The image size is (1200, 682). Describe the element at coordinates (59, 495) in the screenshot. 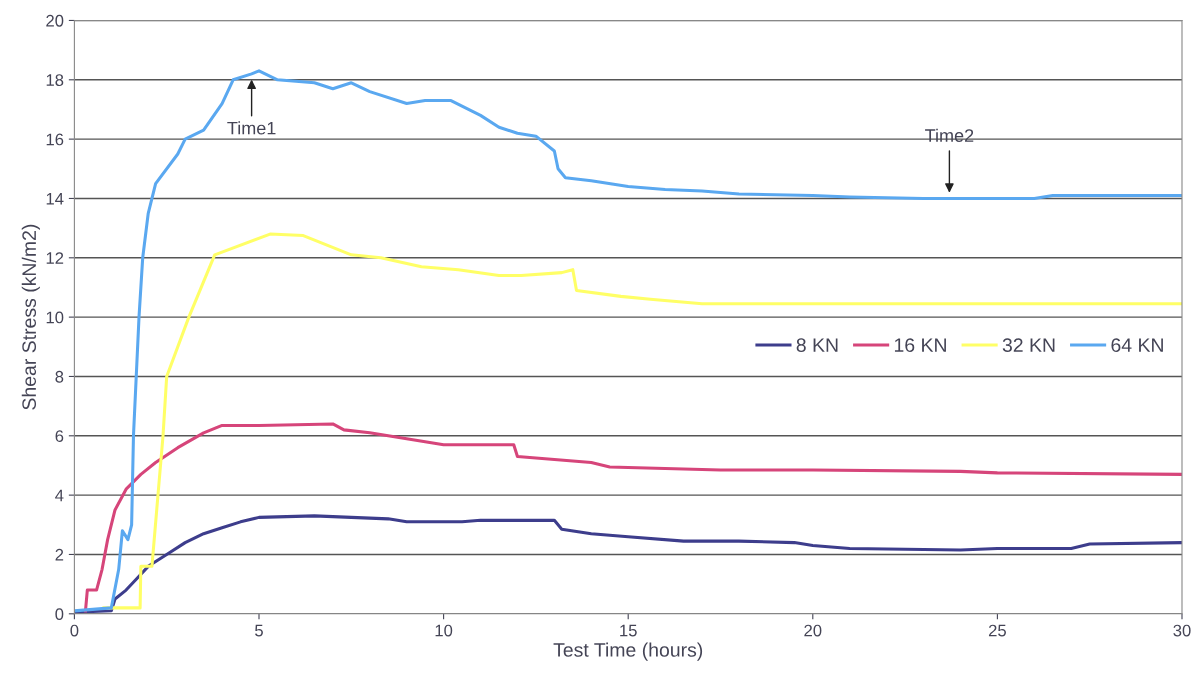

I see `y-tick-label: 4` at that location.